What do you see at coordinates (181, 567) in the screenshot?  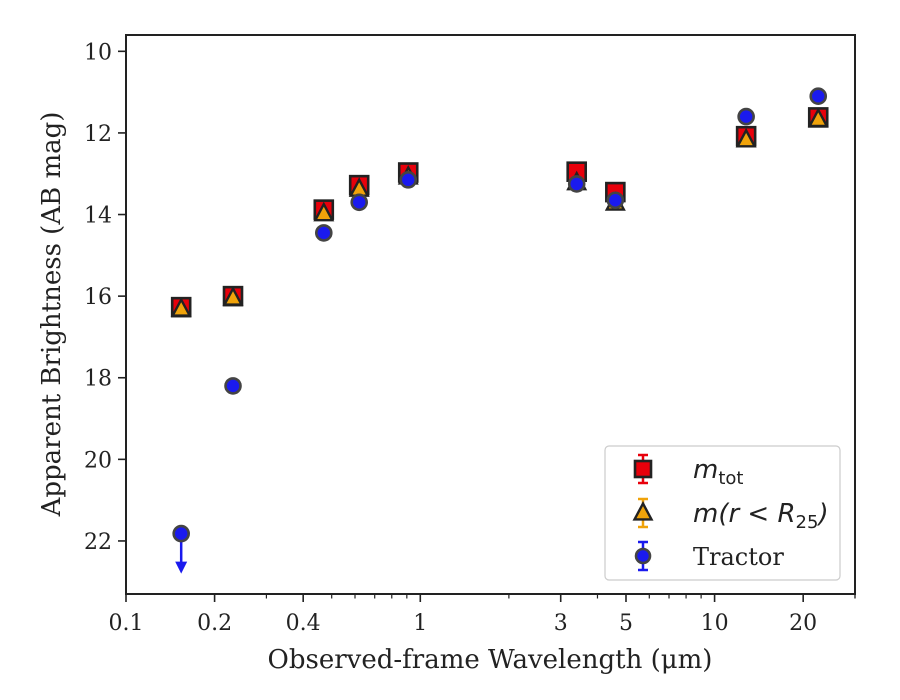 I see `upper-limit-arrow-head` at bounding box center [181, 567].